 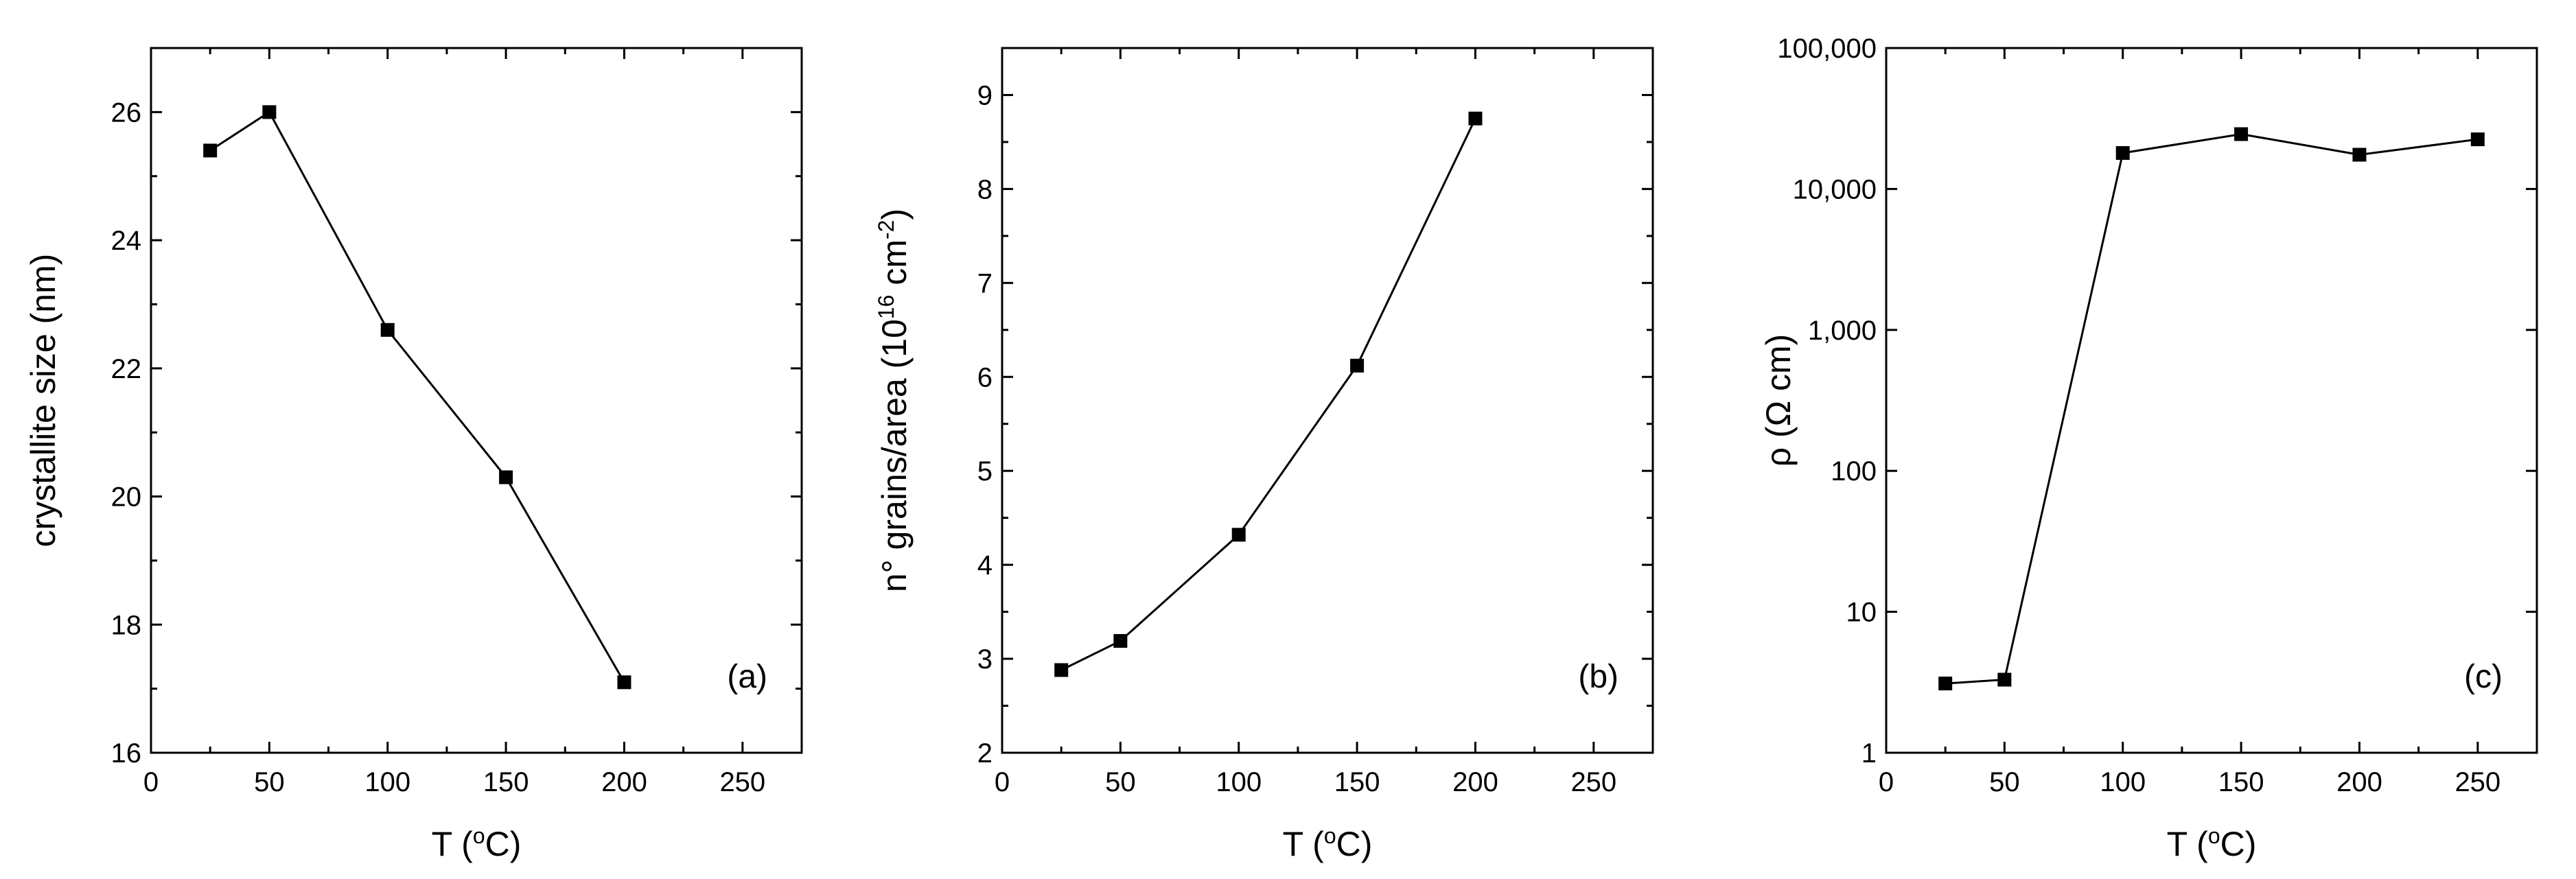 What do you see at coordinates (1861, 613) in the screenshot?
I see `y-tick-label: 10` at bounding box center [1861, 613].